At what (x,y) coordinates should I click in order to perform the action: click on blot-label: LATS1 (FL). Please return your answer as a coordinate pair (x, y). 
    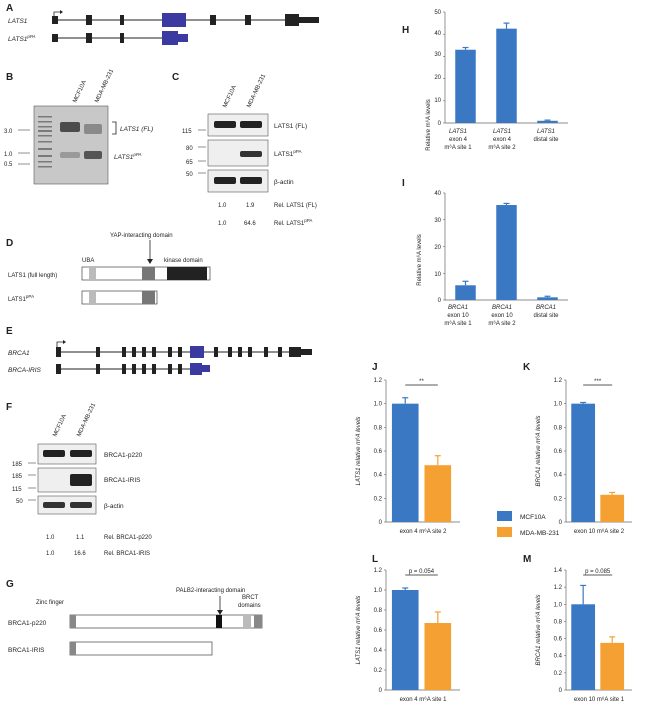
    Looking at the image, I should click on (290, 126).